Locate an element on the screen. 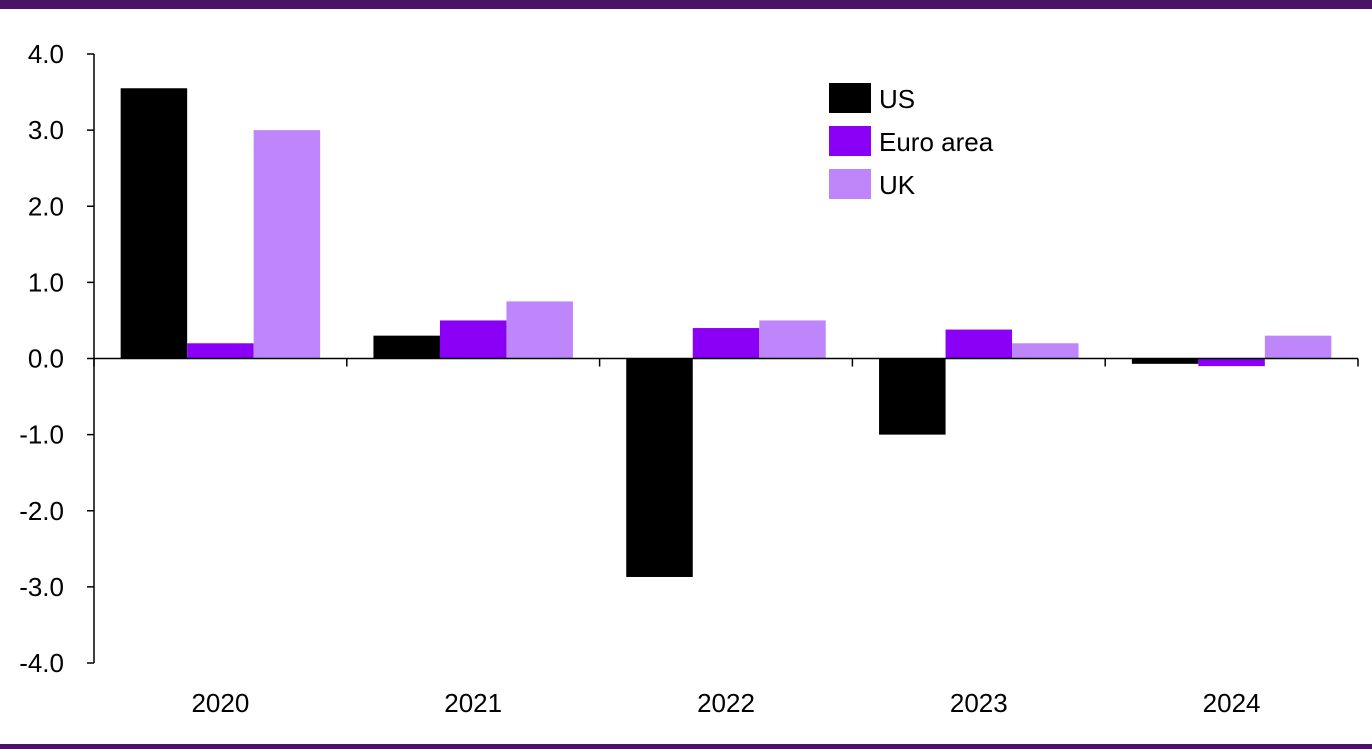  y-axis-ticks: 4.0 3.0 2.0 1.0 0.0 -1.0 -2.0 -3.0 -4.0 is located at coordinates (56, 358).